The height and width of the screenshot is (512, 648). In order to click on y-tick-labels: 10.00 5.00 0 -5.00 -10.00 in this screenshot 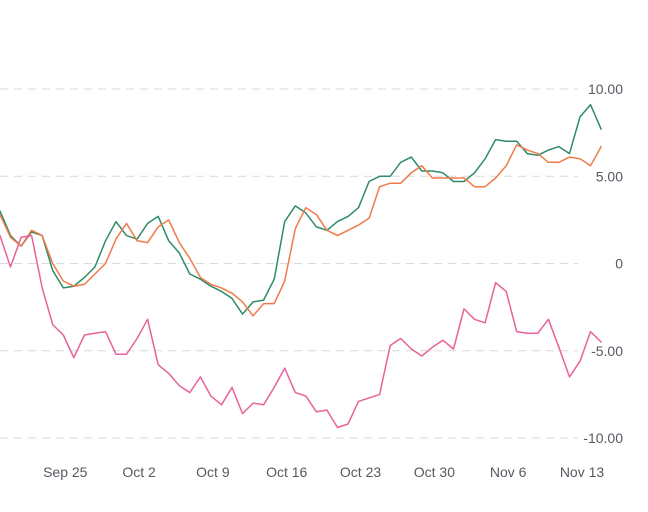, I will do `click(603, 263)`.